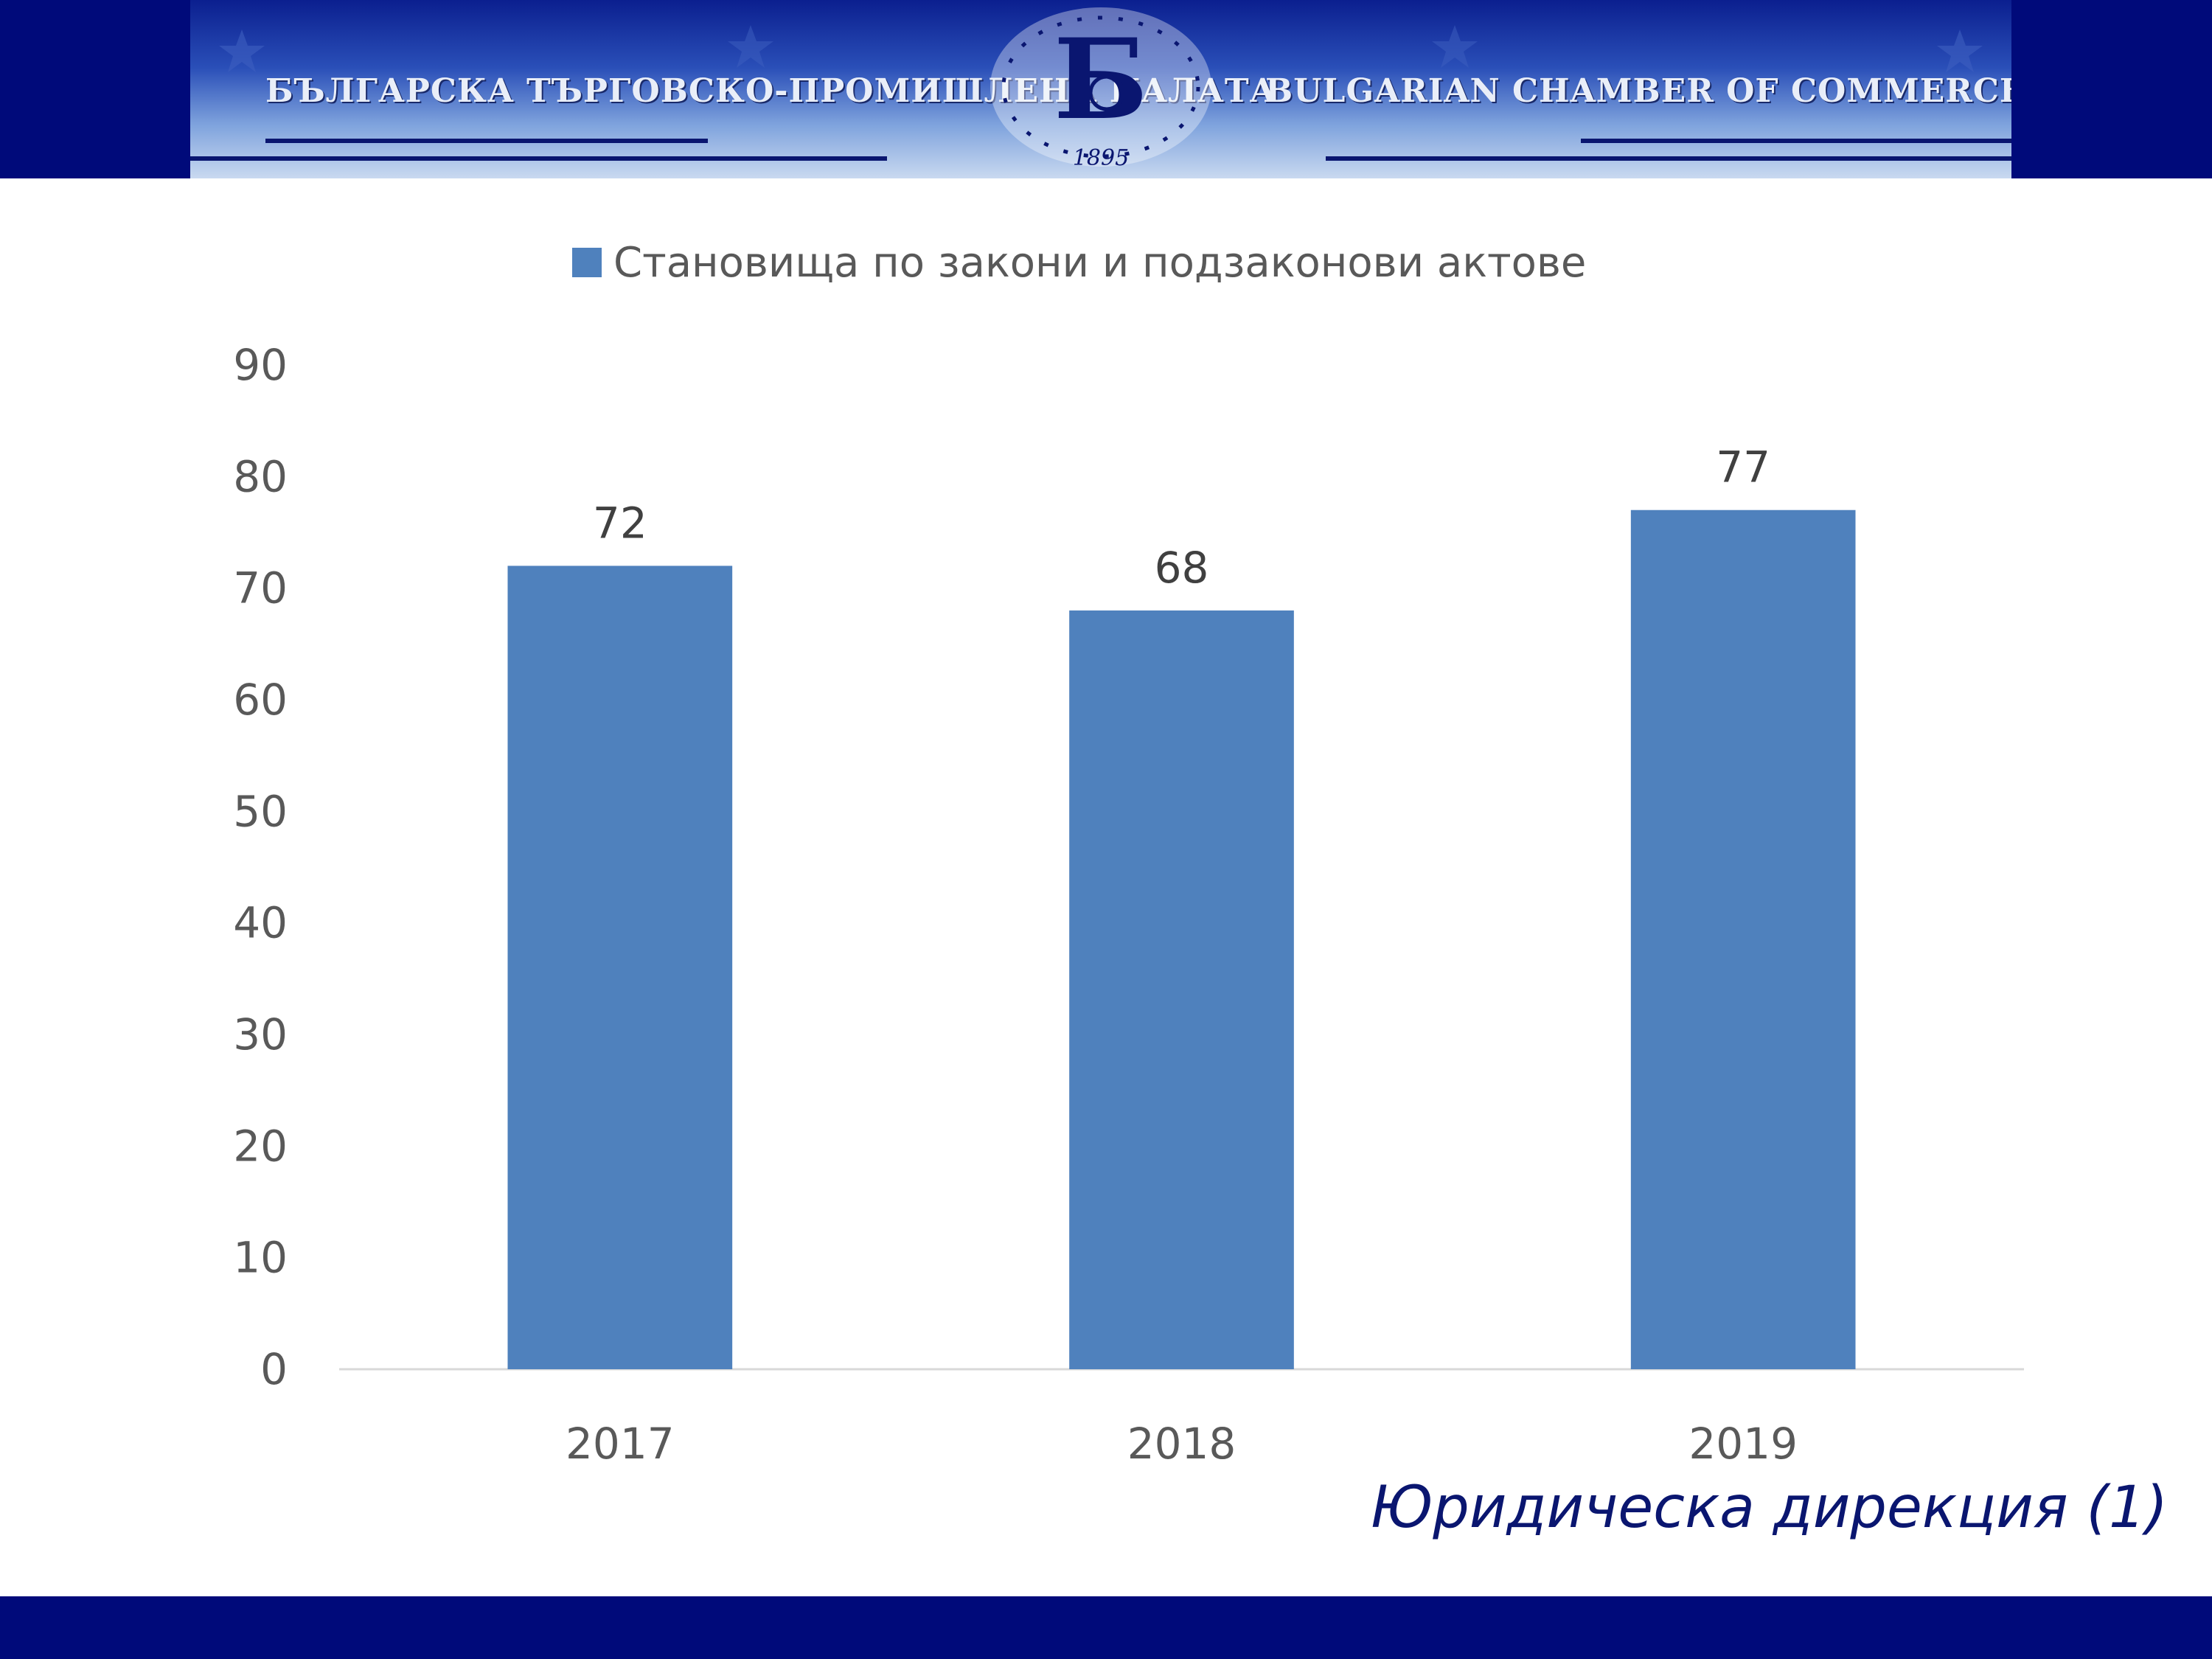  What do you see at coordinates (1743, 1444) in the screenshot?
I see `x-tick-label: 2019` at bounding box center [1743, 1444].